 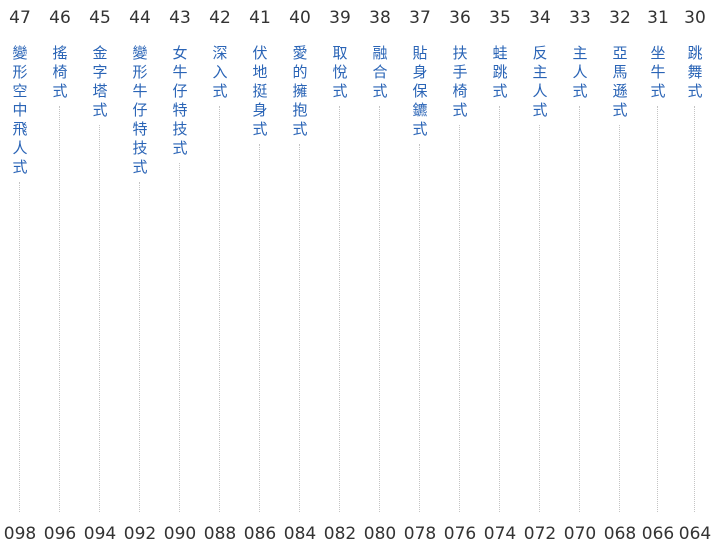 I want to click on toc-entry: 42 深入式 088, so click(x=220, y=276).